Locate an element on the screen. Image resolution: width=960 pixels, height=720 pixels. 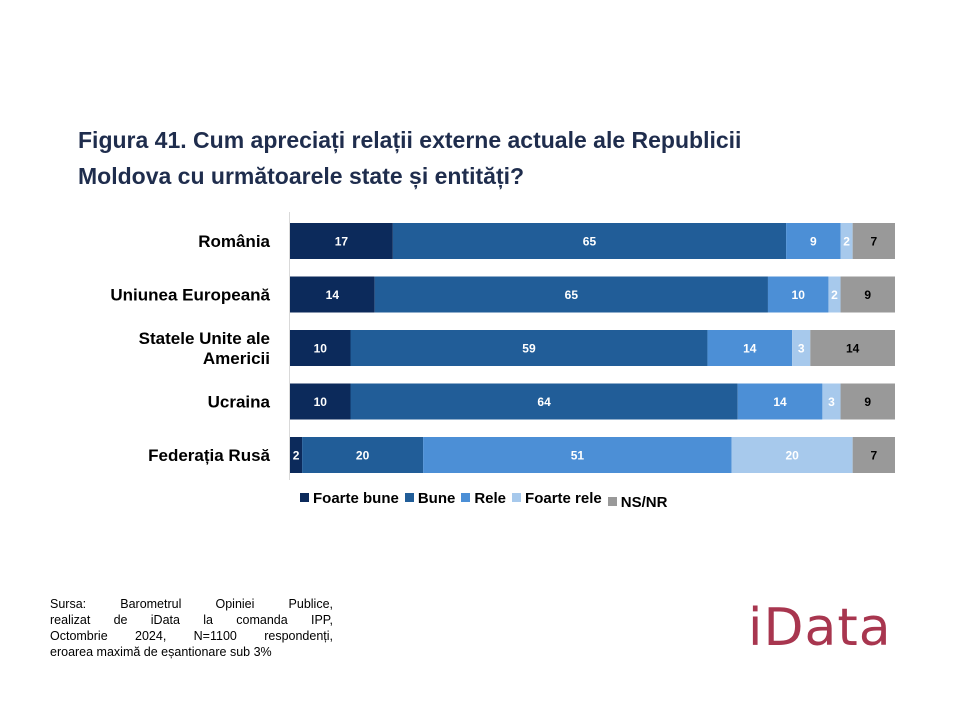
data-label: 64 is located at coordinates (544, 402).